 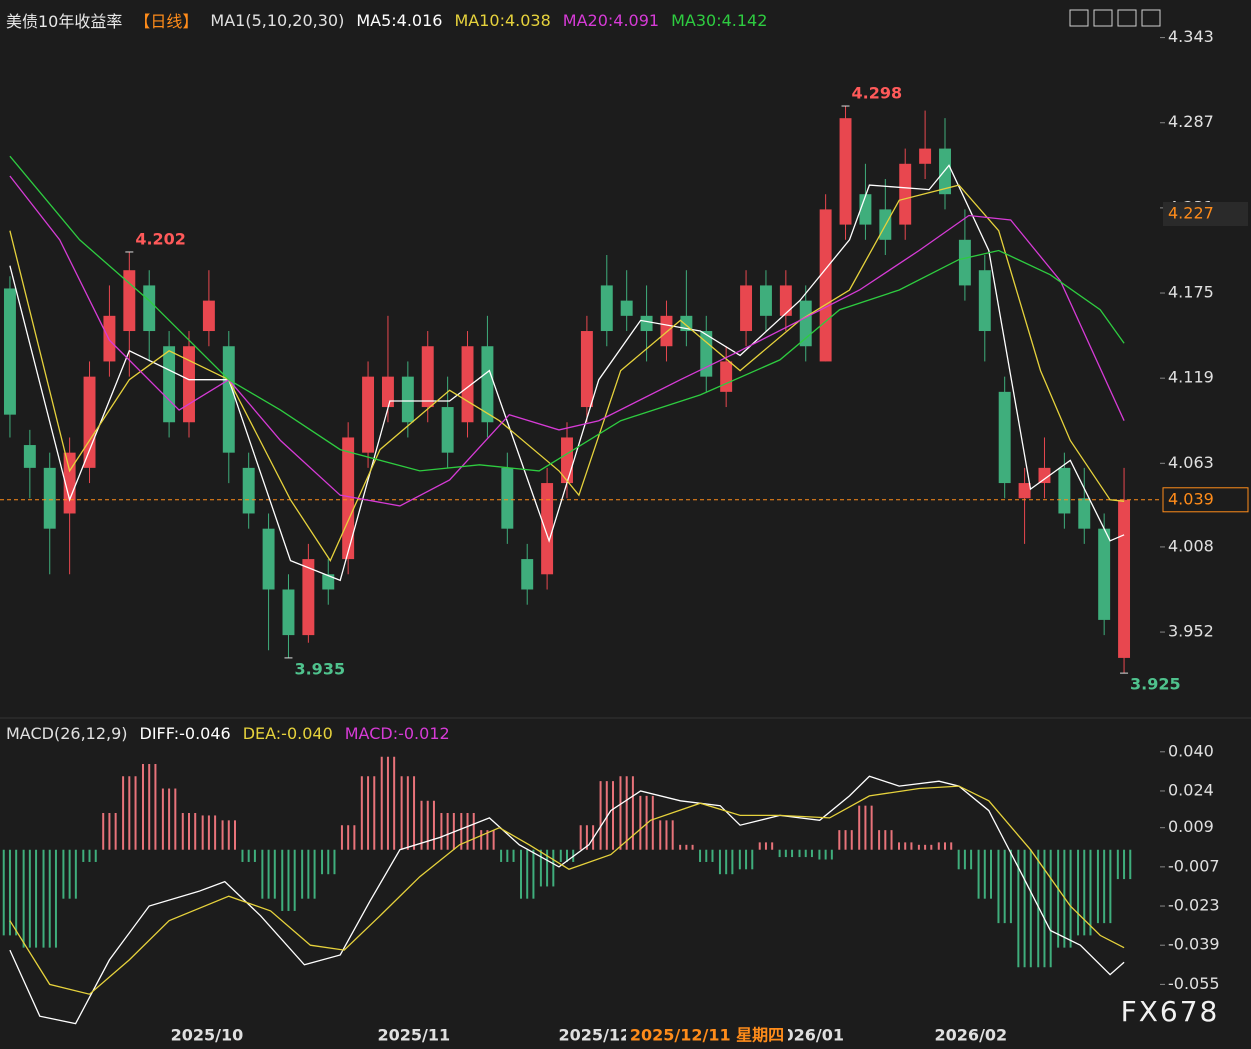 I want to click on y-tick-label: -0.023, so click(x=1194, y=905).